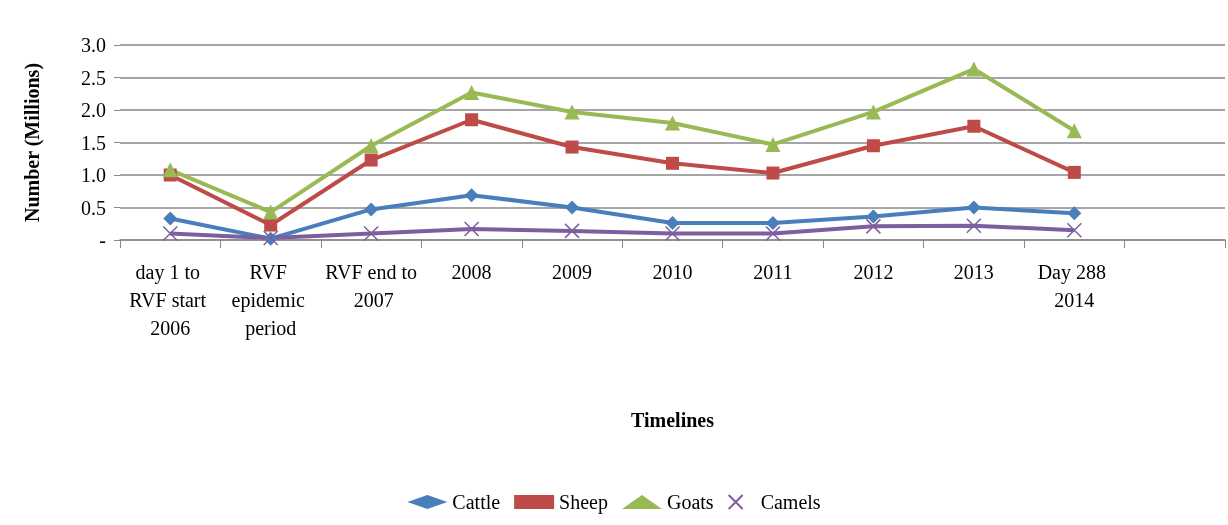 This screenshot has height=525, width=1228. I want to click on x-tick-label: Day 288 2014, so click(1074, 286).